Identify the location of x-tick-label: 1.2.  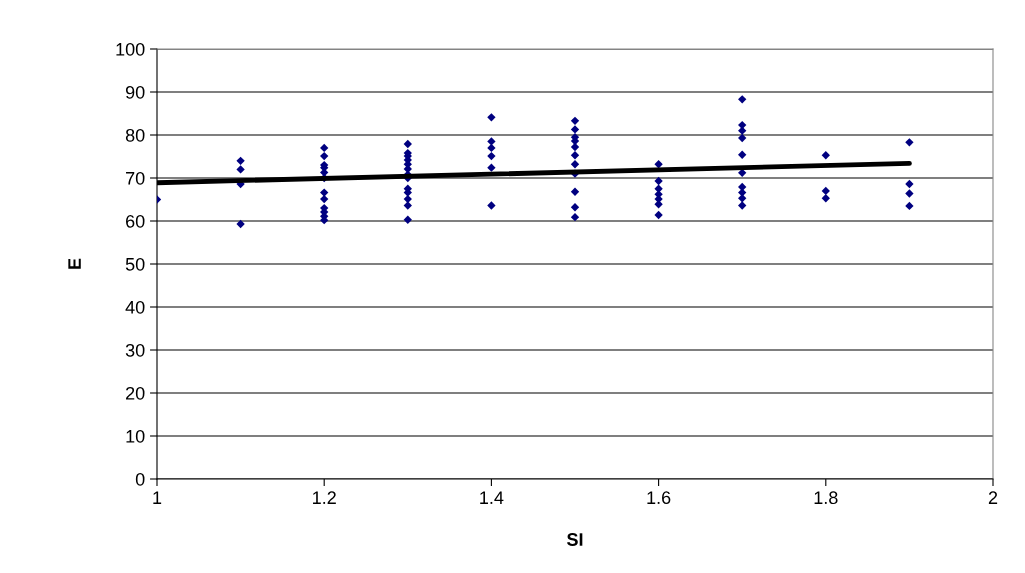
(324, 497).